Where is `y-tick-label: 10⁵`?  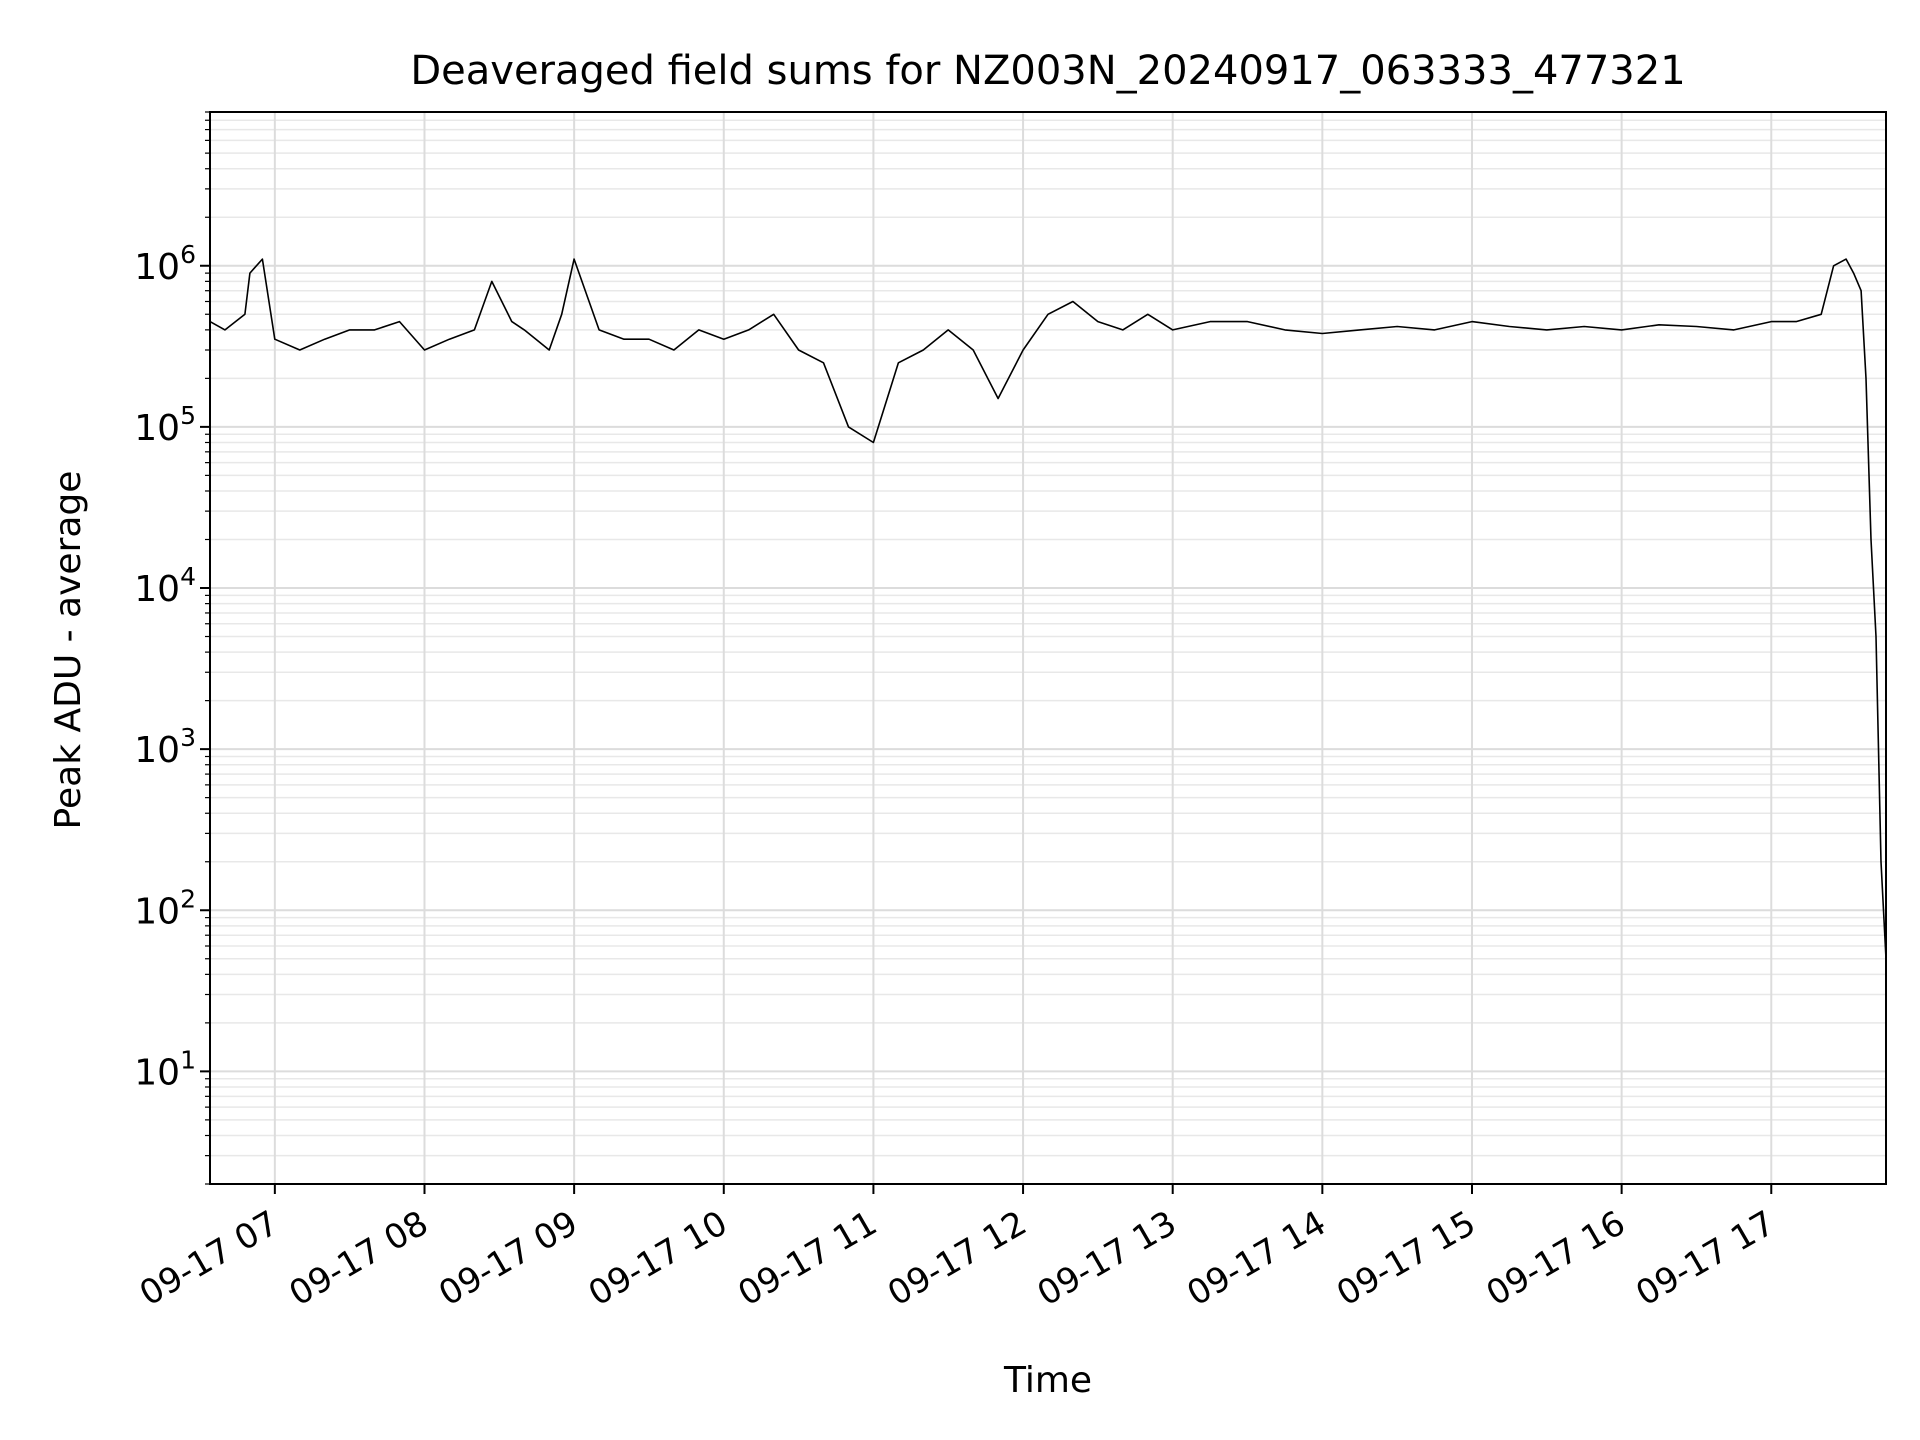
y-tick-label: 10⁵ is located at coordinates (165, 425).